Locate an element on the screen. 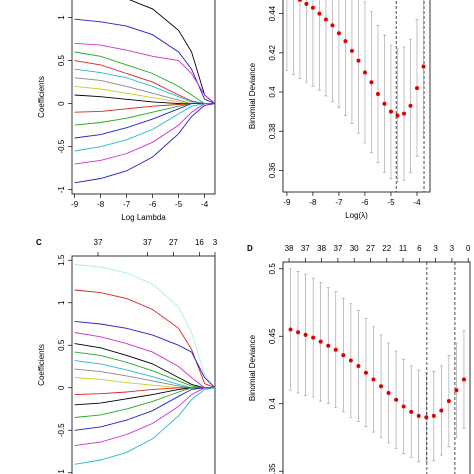 The height and width of the screenshot is (474, 474). y-tick-label: 0.44 is located at coordinates (272, 13).